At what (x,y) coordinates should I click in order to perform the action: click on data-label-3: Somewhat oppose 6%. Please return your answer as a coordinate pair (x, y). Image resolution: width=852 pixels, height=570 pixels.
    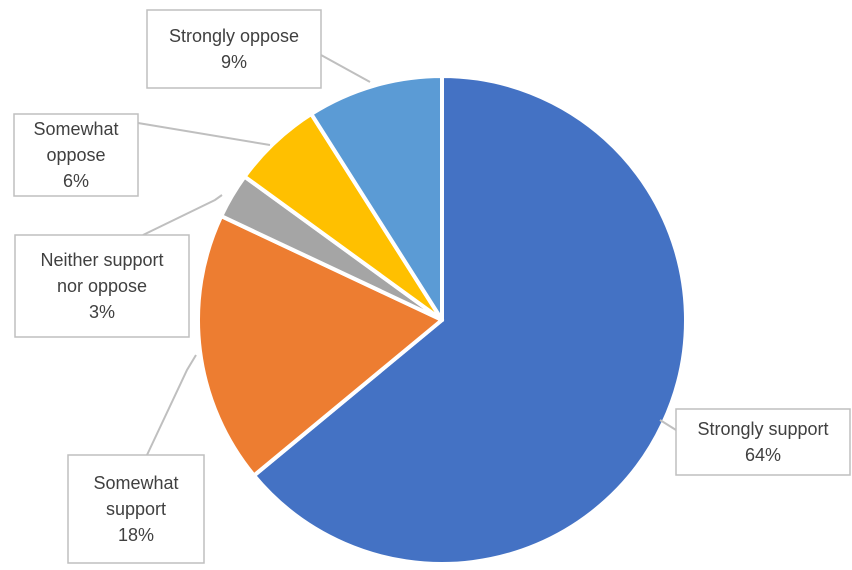
    Looking at the image, I should click on (75, 155).